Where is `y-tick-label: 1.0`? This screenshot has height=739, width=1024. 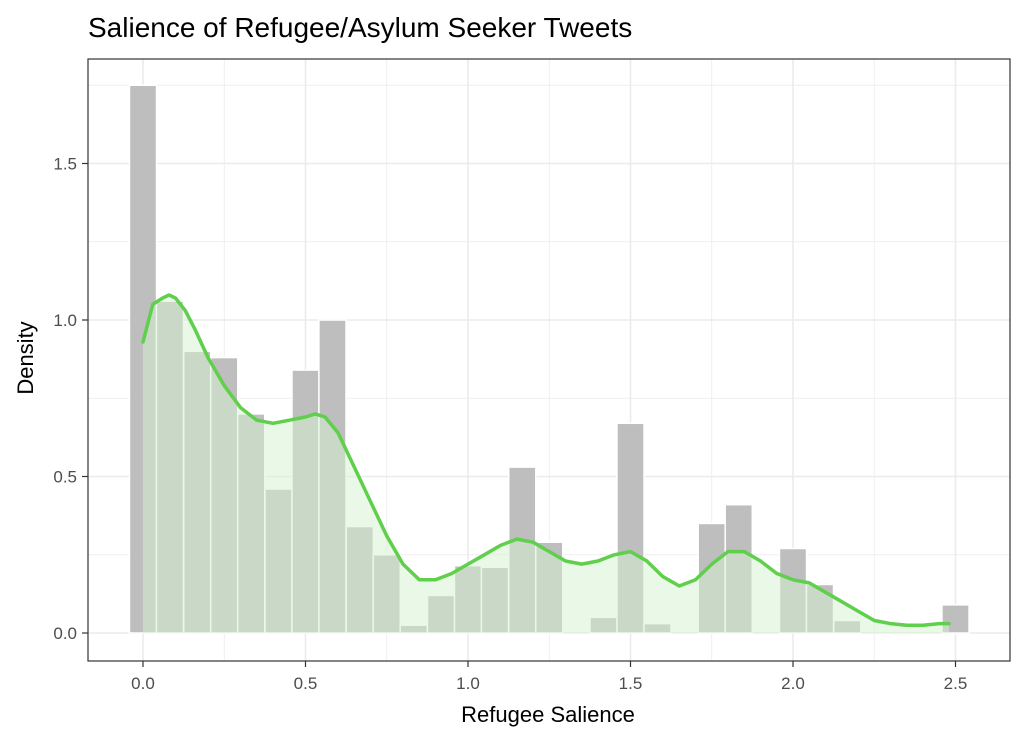
y-tick-label: 1.0 is located at coordinates (65, 320).